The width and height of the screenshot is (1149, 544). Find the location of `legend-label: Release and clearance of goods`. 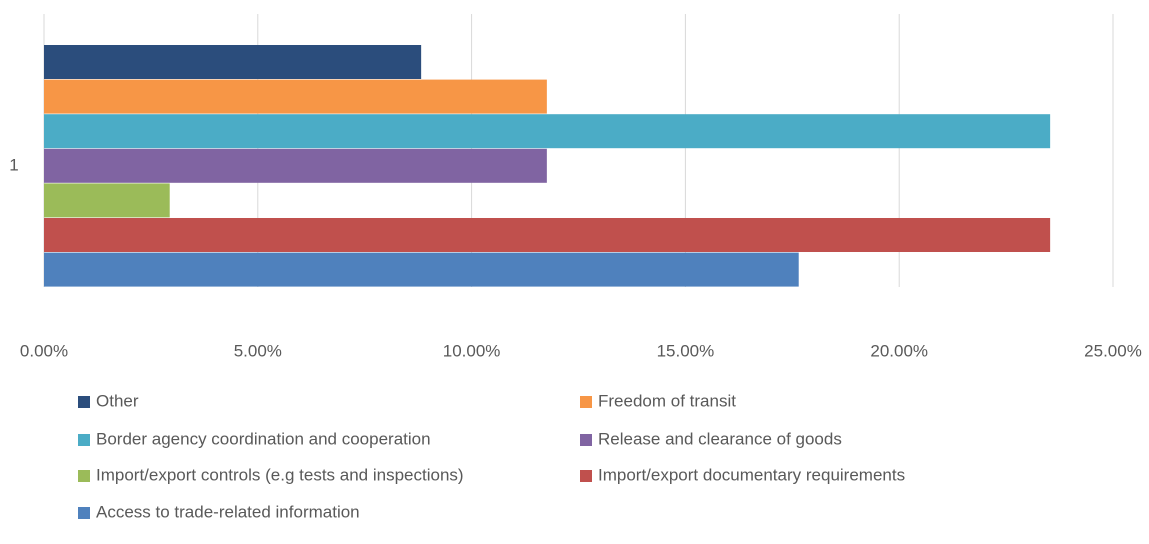

legend-label: Release and clearance of goods is located at coordinates (720, 438).